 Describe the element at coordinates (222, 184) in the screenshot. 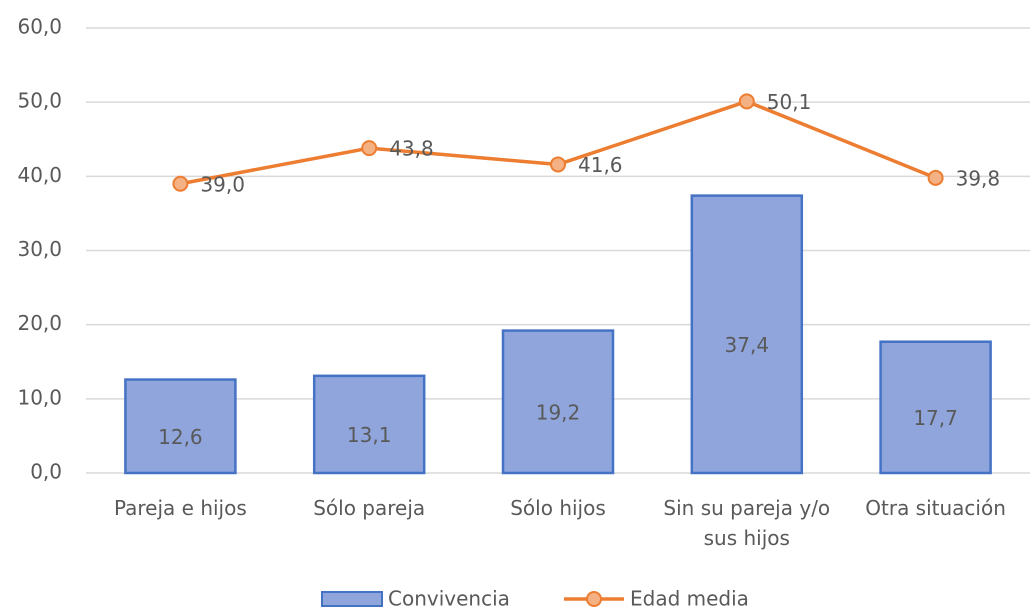

I see `data-label: 39,0` at that location.